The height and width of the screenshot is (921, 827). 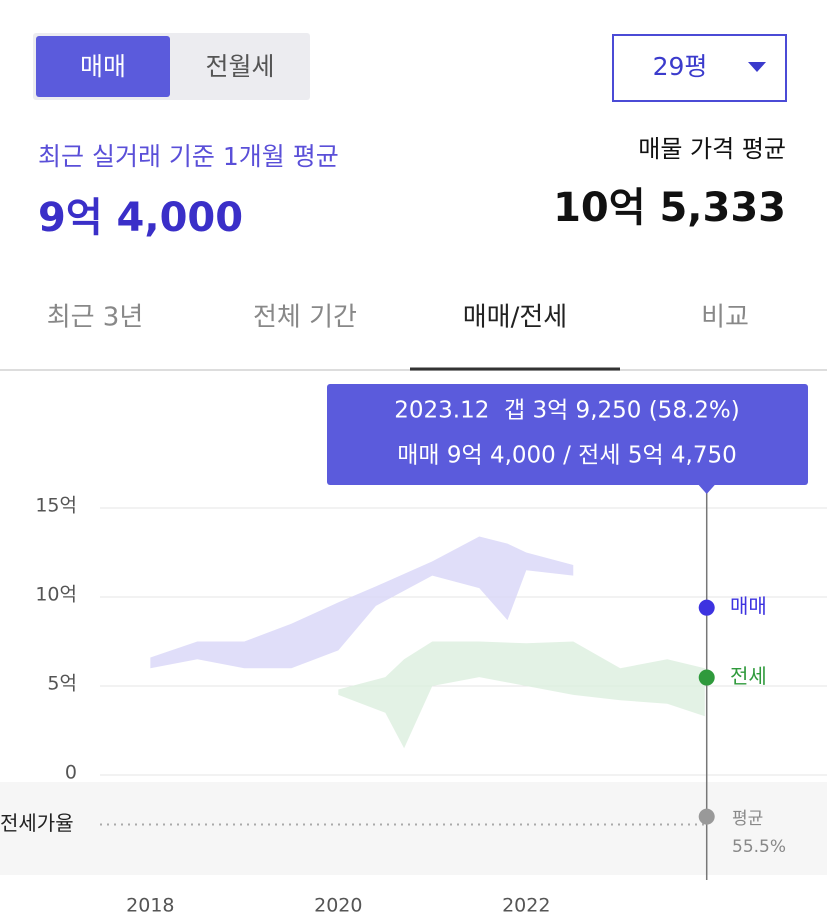 What do you see at coordinates (37, 823) in the screenshot?
I see `ratio-label: 전세가율` at bounding box center [37, 823].